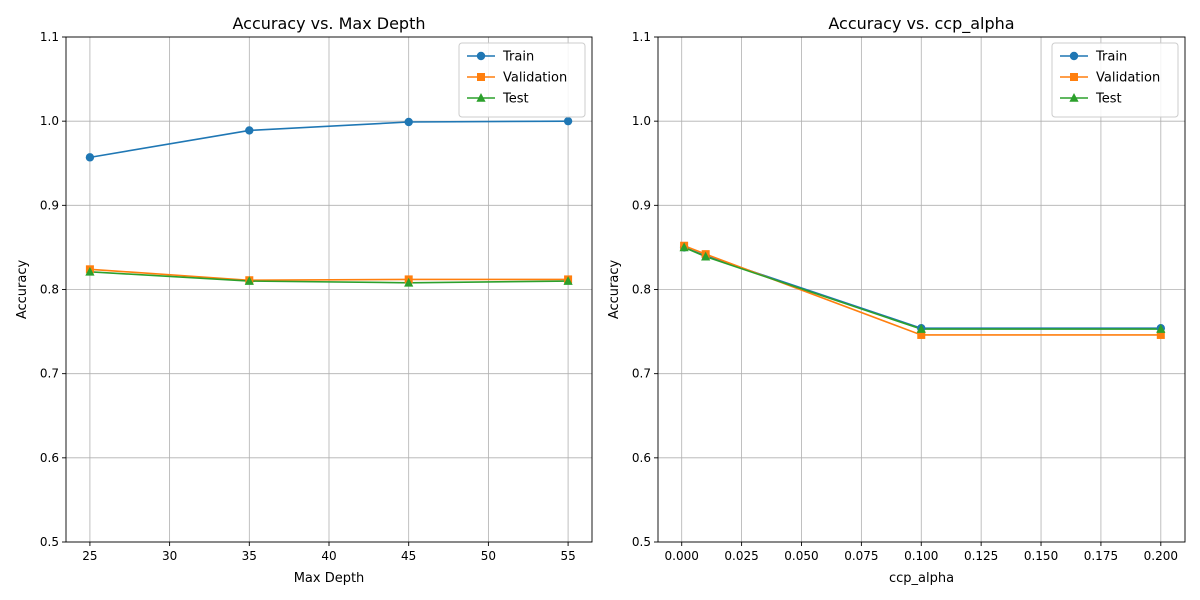  What do you see at coordinates (169, 556) in the screenshot?
I see `x-tick-label: 30` at bounding box center [169, 556].